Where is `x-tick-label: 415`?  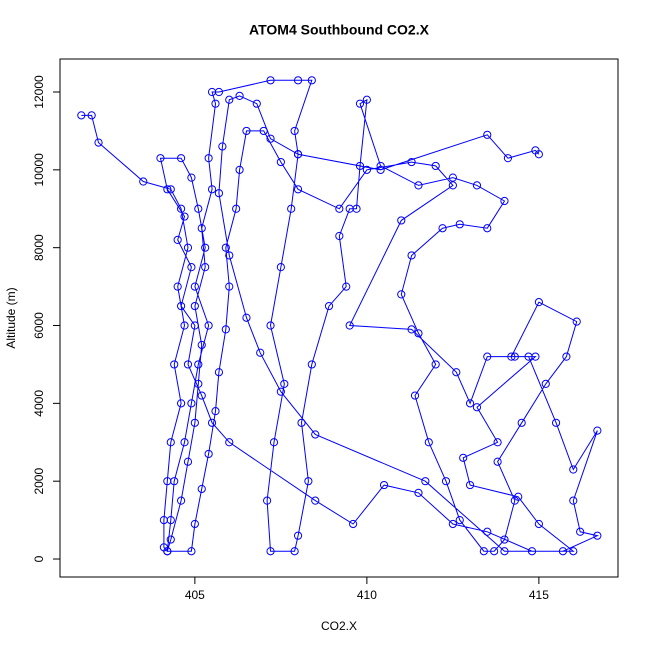 x-tick-label: 415 is located at coordinates (539, 595).